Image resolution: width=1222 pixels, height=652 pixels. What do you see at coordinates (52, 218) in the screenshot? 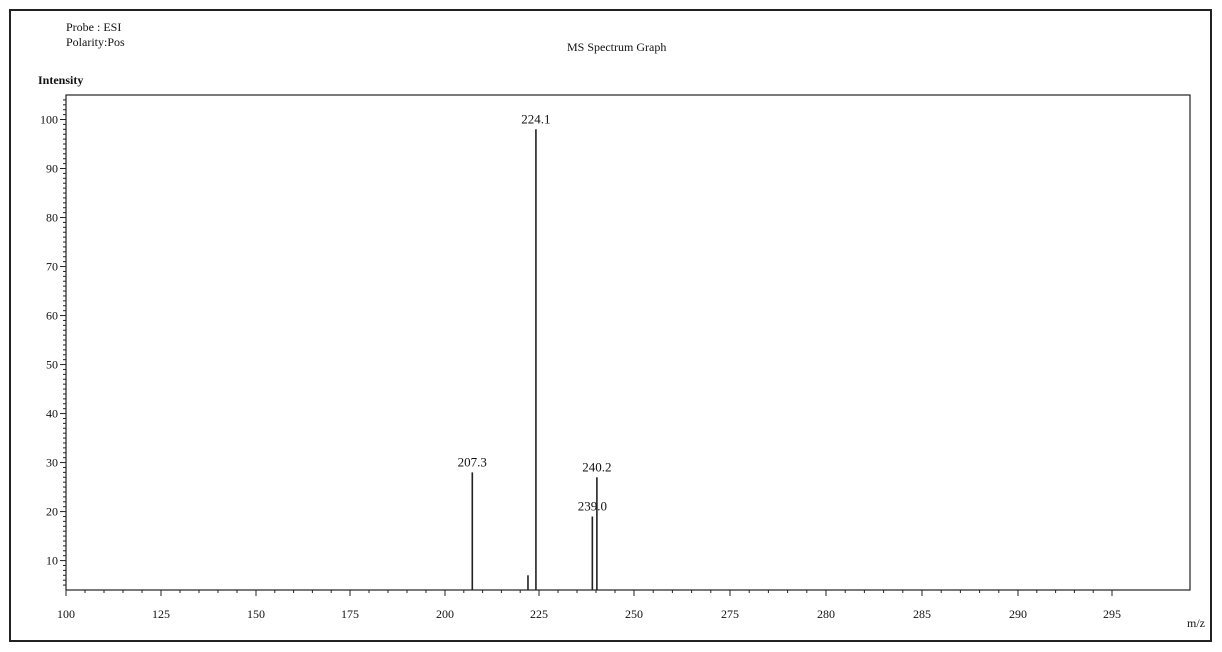
I see `y-tick-label: 80` at bounding box center [52, 218].